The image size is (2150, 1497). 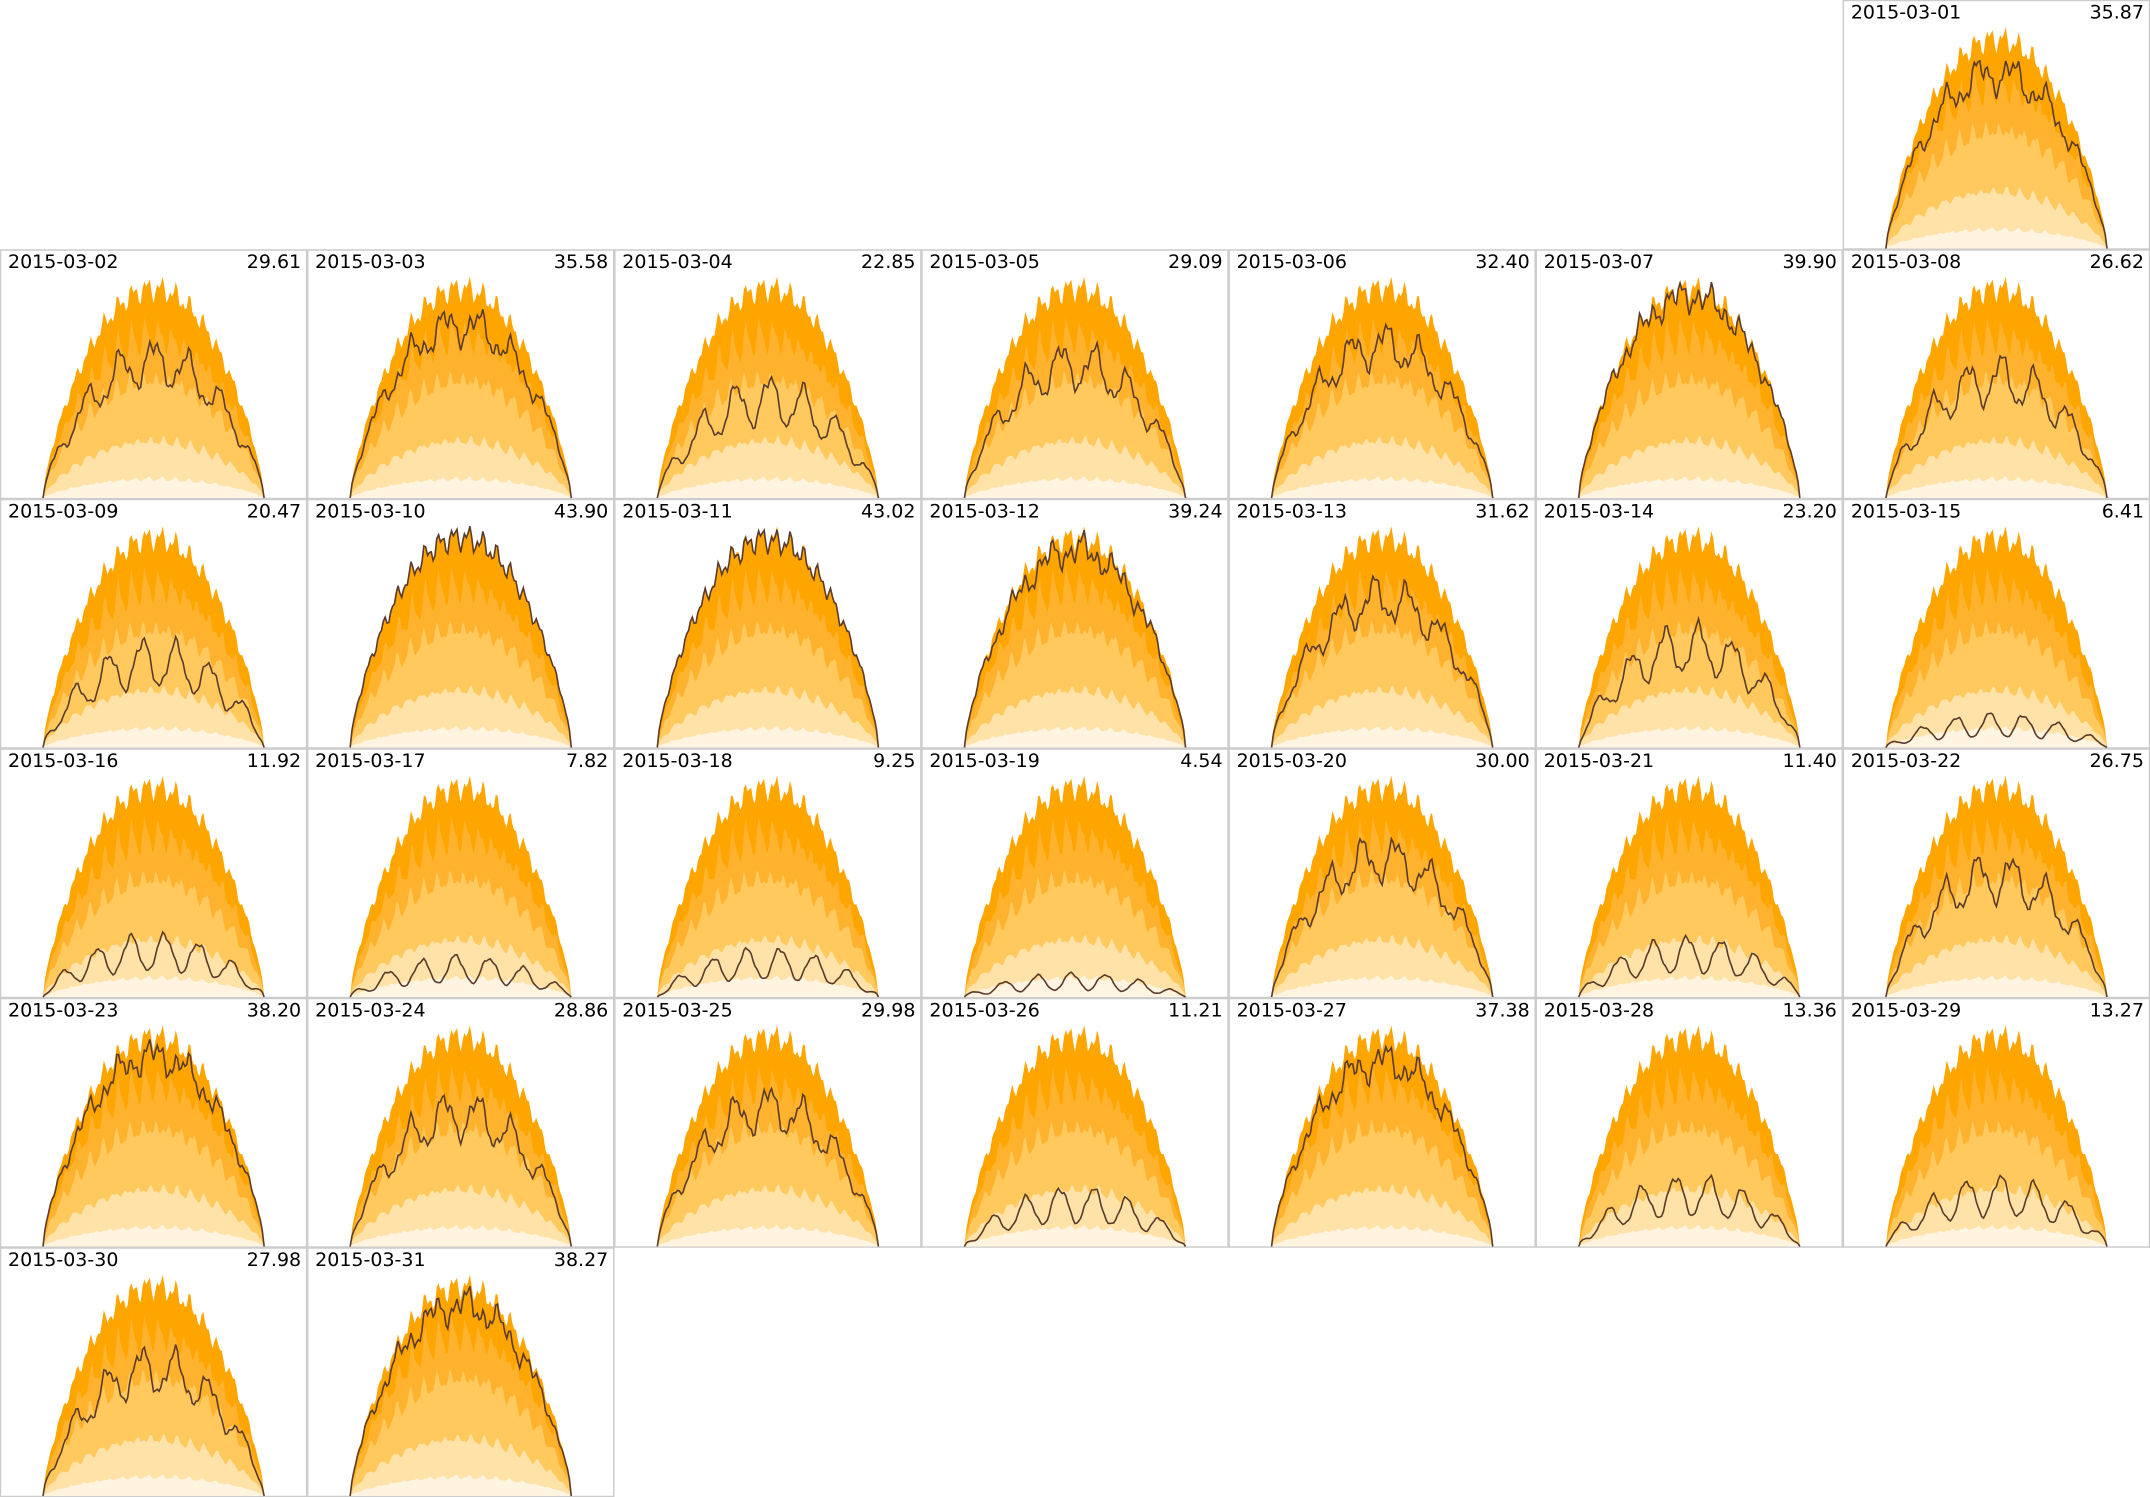 What do you see at coordinates (2117, 1011) in the screenshot?
I see `value-label: 13.27` at bounding box center [2117, 1011].